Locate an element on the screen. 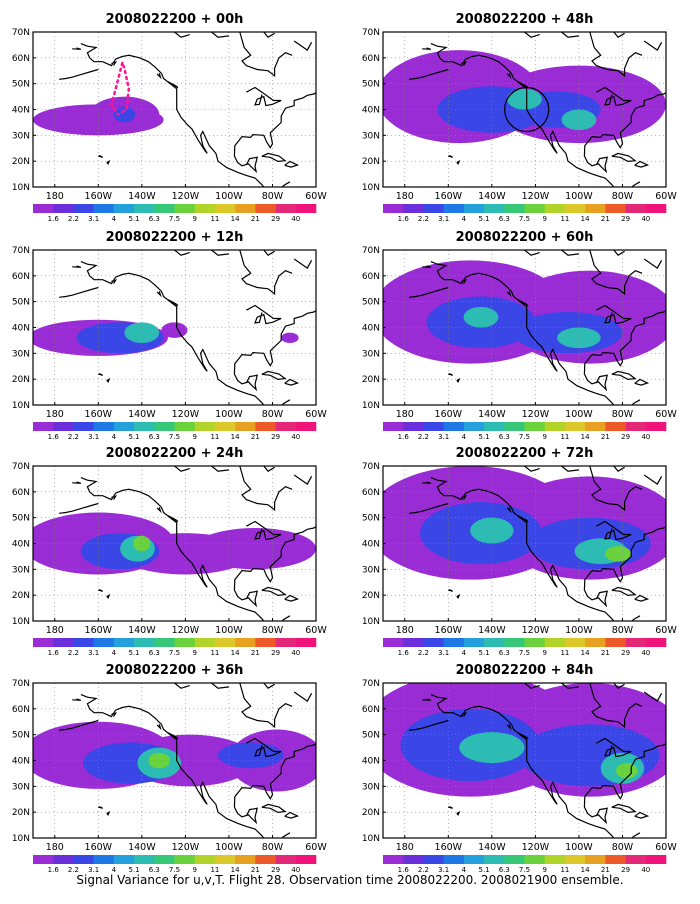  colorbar-label: 40 is located at coordinates (645, 437).